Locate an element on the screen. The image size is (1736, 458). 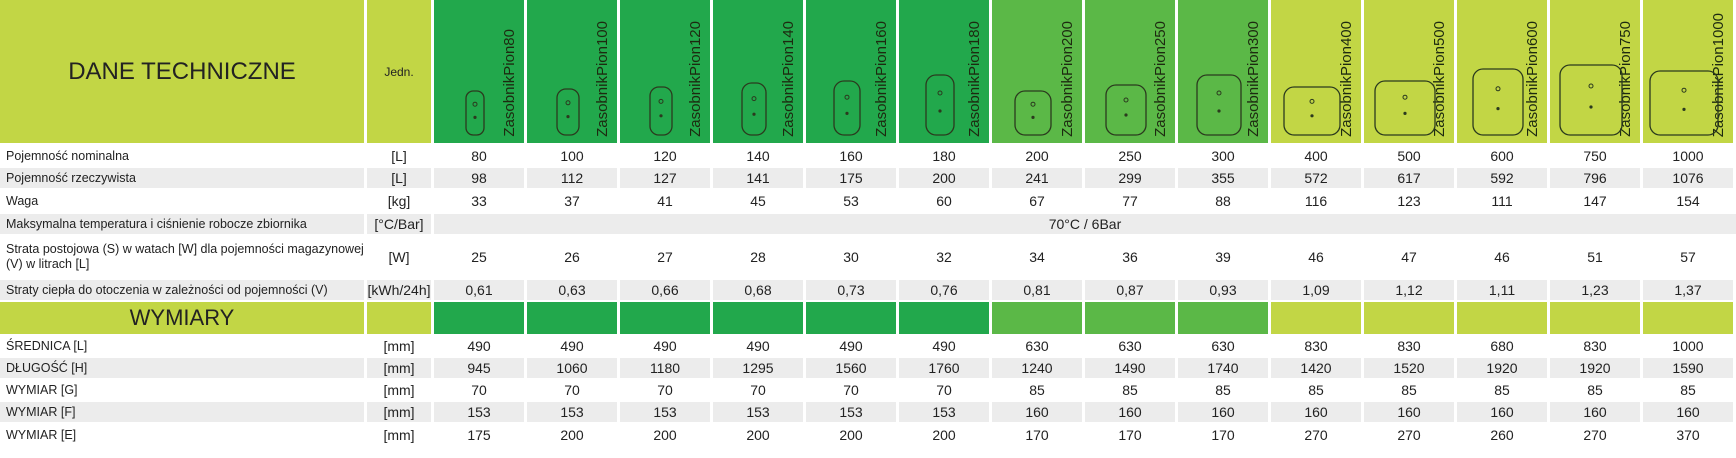
value-cell: 140 is located at coordinates (758, 156).